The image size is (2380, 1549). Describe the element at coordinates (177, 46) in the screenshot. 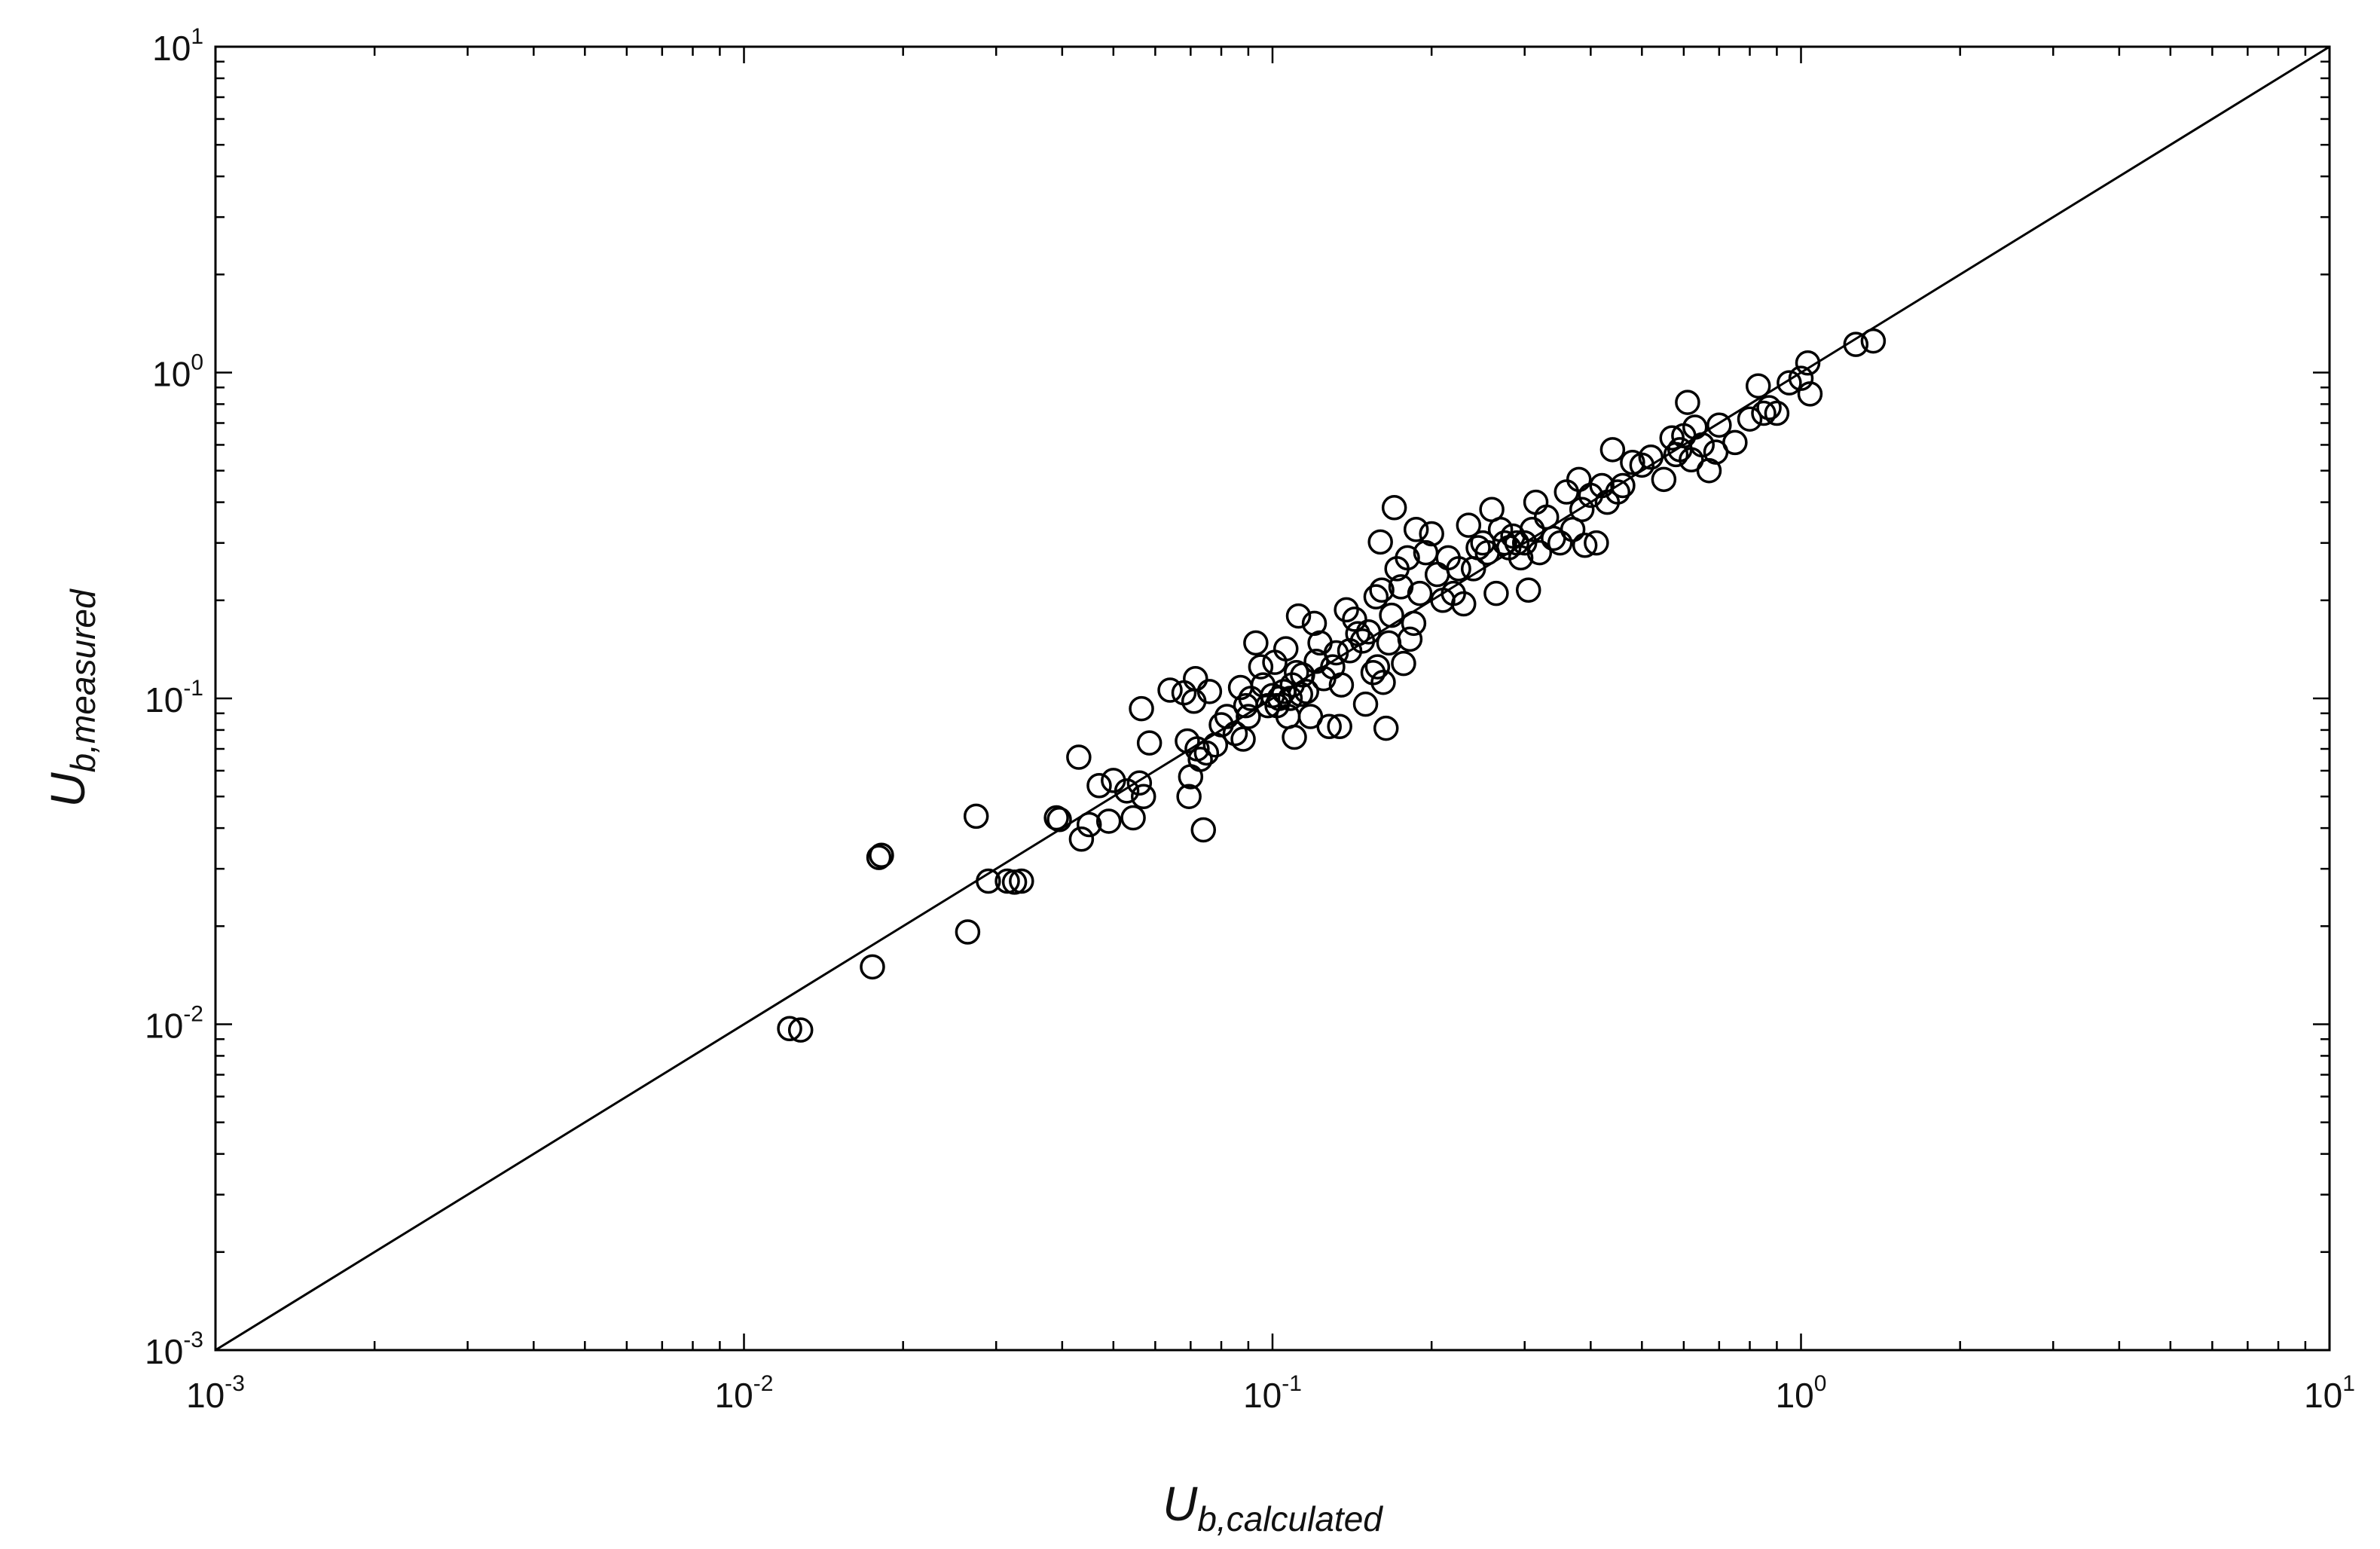

I see `y-tick-label: 10¹` at that location.